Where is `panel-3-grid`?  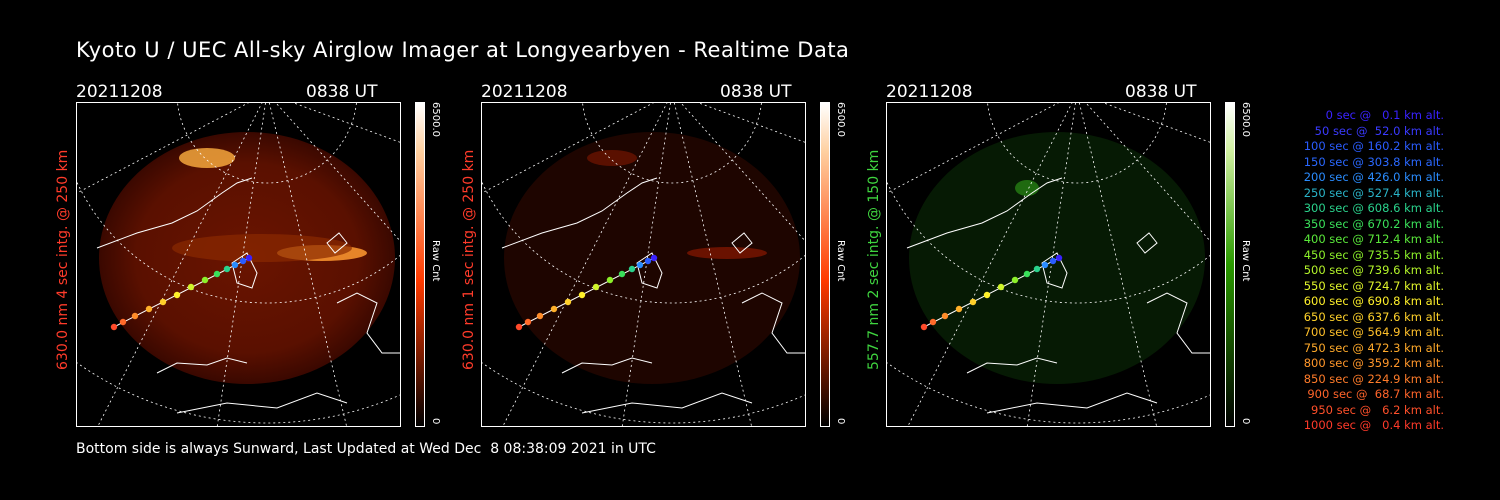
panel-3-grid is located at coordinates (1048, 264).